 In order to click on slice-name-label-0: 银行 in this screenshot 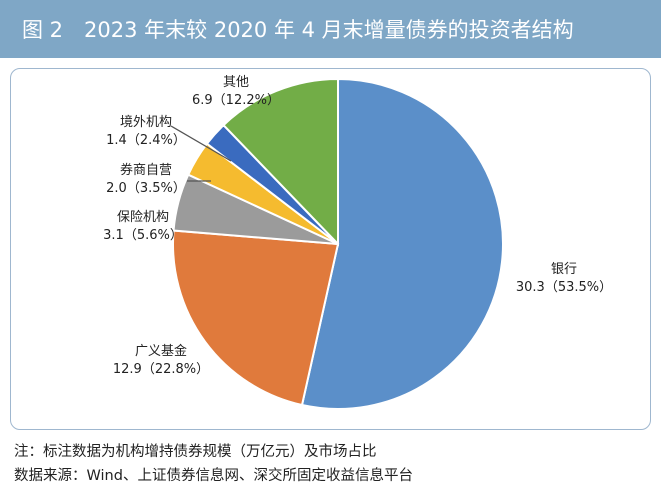, I will do `click(564, 269)`.